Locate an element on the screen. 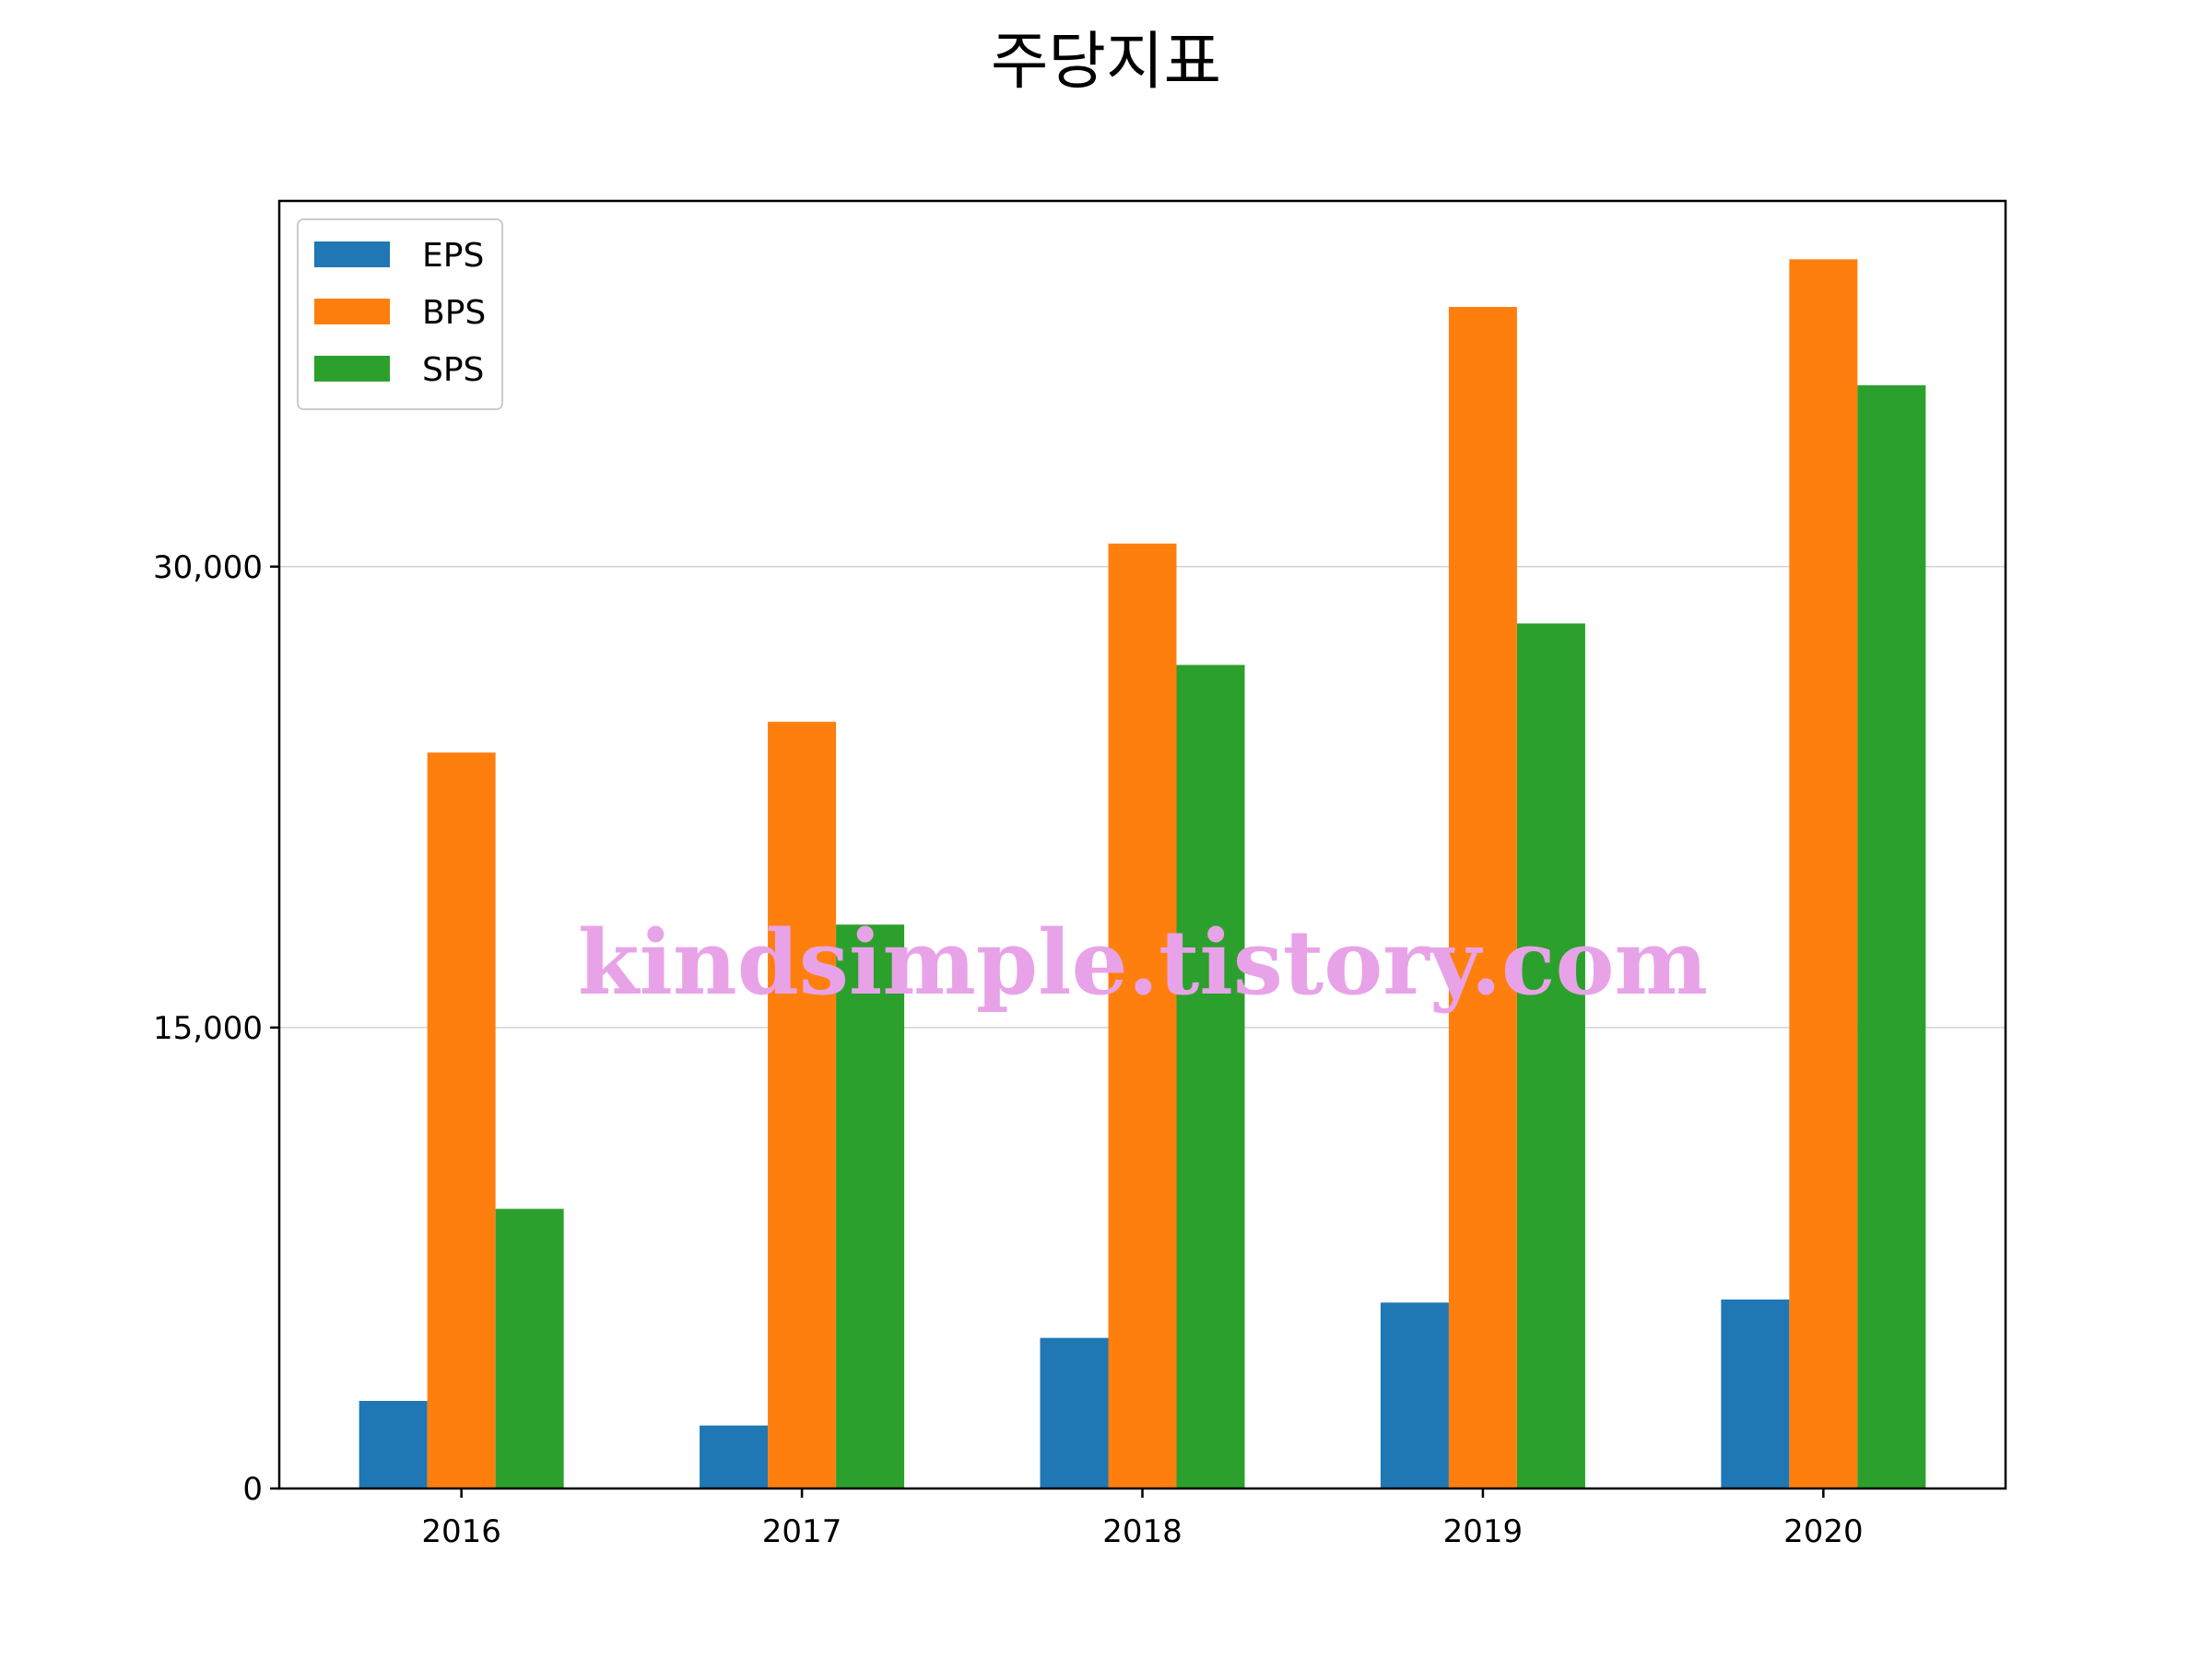 The height and width of the screenshot is (1659, 2212). y-tick-label: 0 is located at coordinates (252, 1489).